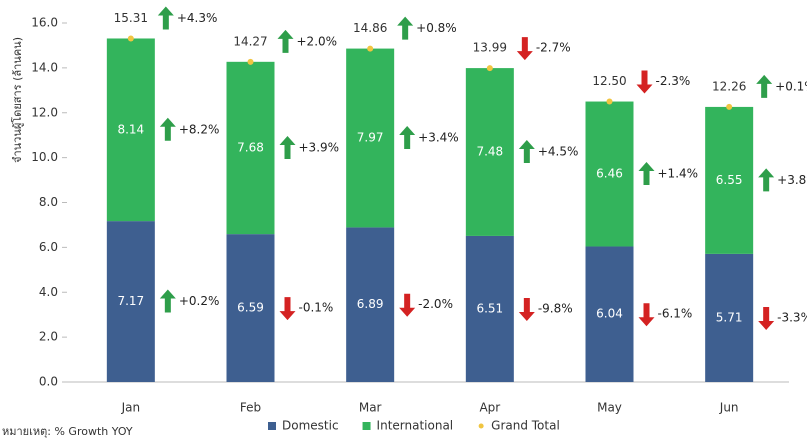  I want to click on y-tick-label: 6.0, so click(48, 247).